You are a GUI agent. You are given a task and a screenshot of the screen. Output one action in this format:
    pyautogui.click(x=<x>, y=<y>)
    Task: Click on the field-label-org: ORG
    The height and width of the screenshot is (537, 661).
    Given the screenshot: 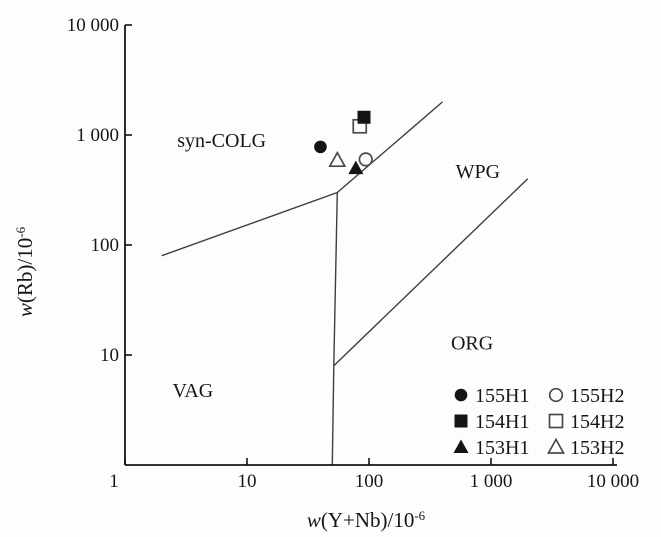 What is the action you would take?
    pyautogui.click(x=472, y=343)
    